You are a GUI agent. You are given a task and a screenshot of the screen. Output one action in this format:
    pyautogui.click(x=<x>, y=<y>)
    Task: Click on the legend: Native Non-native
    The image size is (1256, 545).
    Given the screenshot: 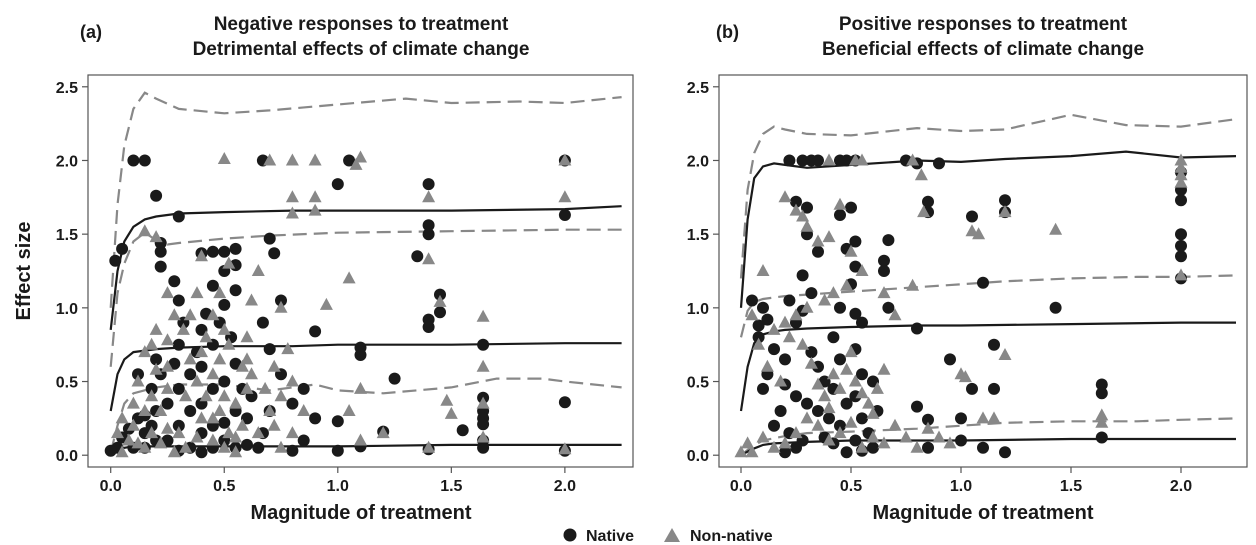 What is the action you would take?
    pyautogui.click(x=668, y=536)
    